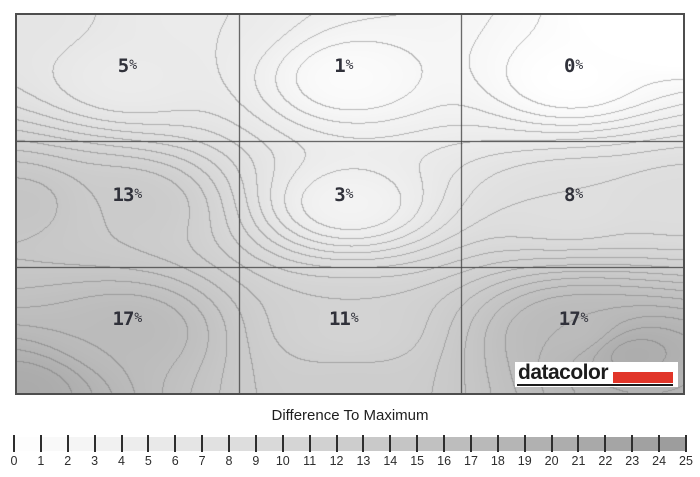 This screenshot has height=477, width=700. What do you see at coordinates (127, 66) in the screenshot?
I see `cell-value-label: 5%` at bounding box center [127, 66].